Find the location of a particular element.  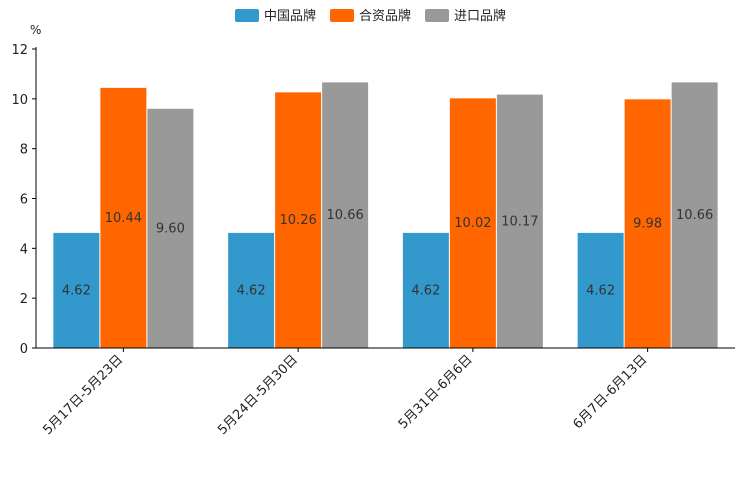

x-tick-label: 6月7日-6月13日 is located at coordinates (611, 392).